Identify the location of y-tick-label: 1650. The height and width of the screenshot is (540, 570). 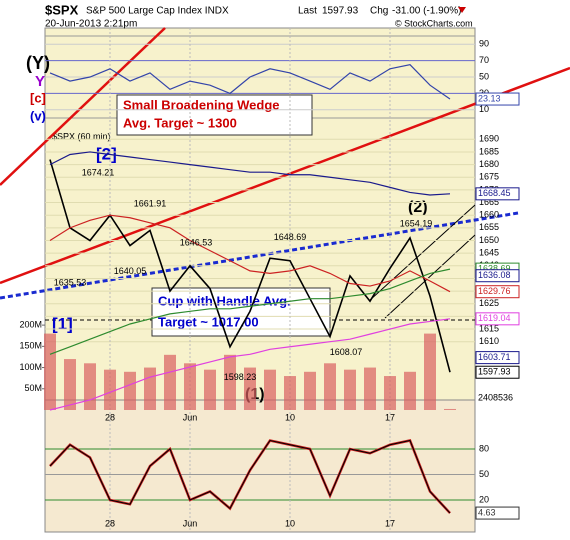
(489, 240).